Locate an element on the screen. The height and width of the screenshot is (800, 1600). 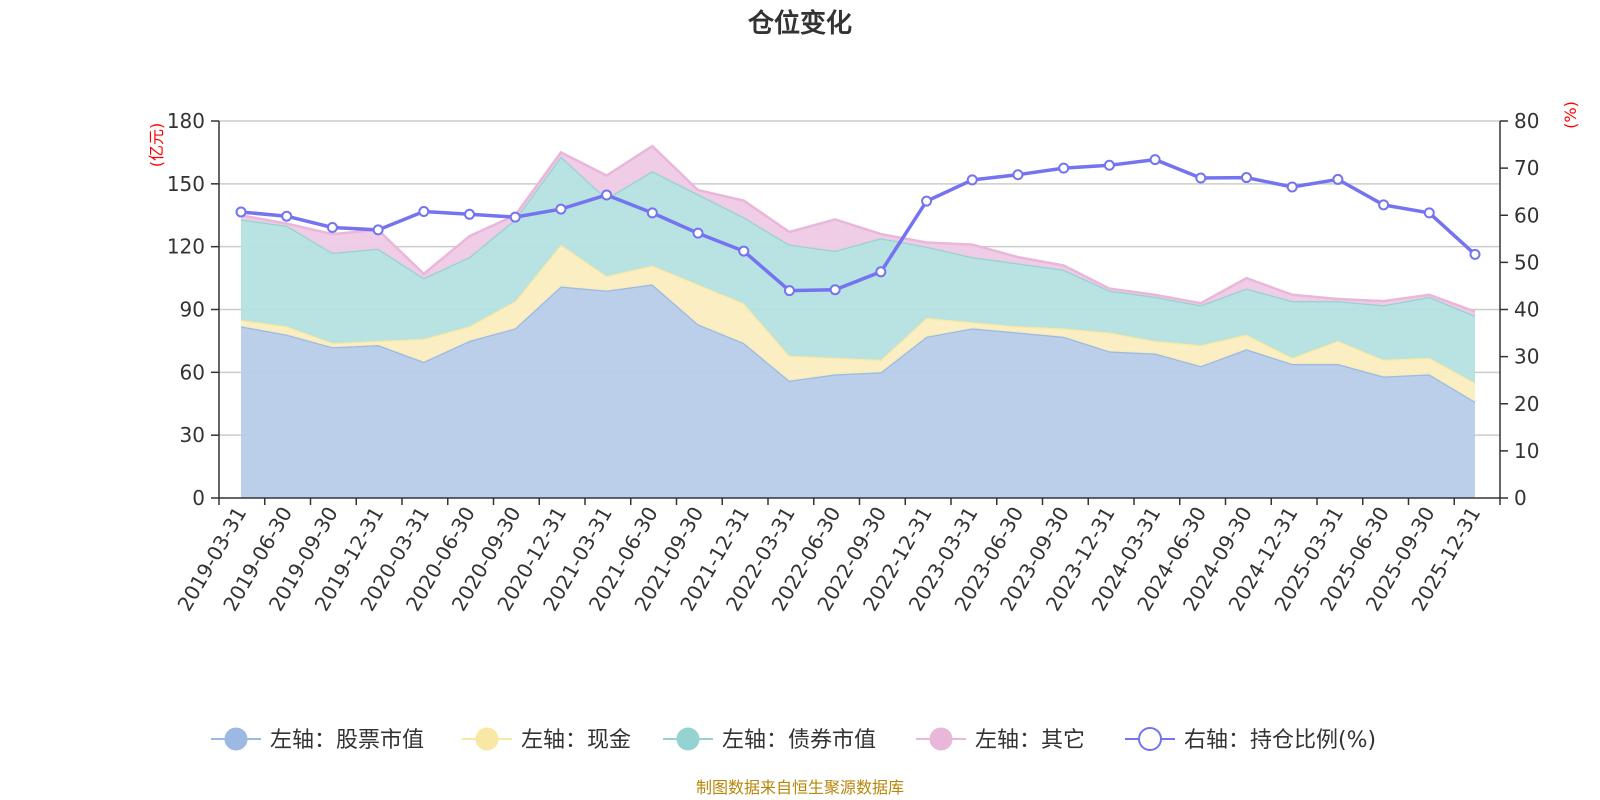
legend-label: 左轴：股票市值 is located at coordinates (347, 740).